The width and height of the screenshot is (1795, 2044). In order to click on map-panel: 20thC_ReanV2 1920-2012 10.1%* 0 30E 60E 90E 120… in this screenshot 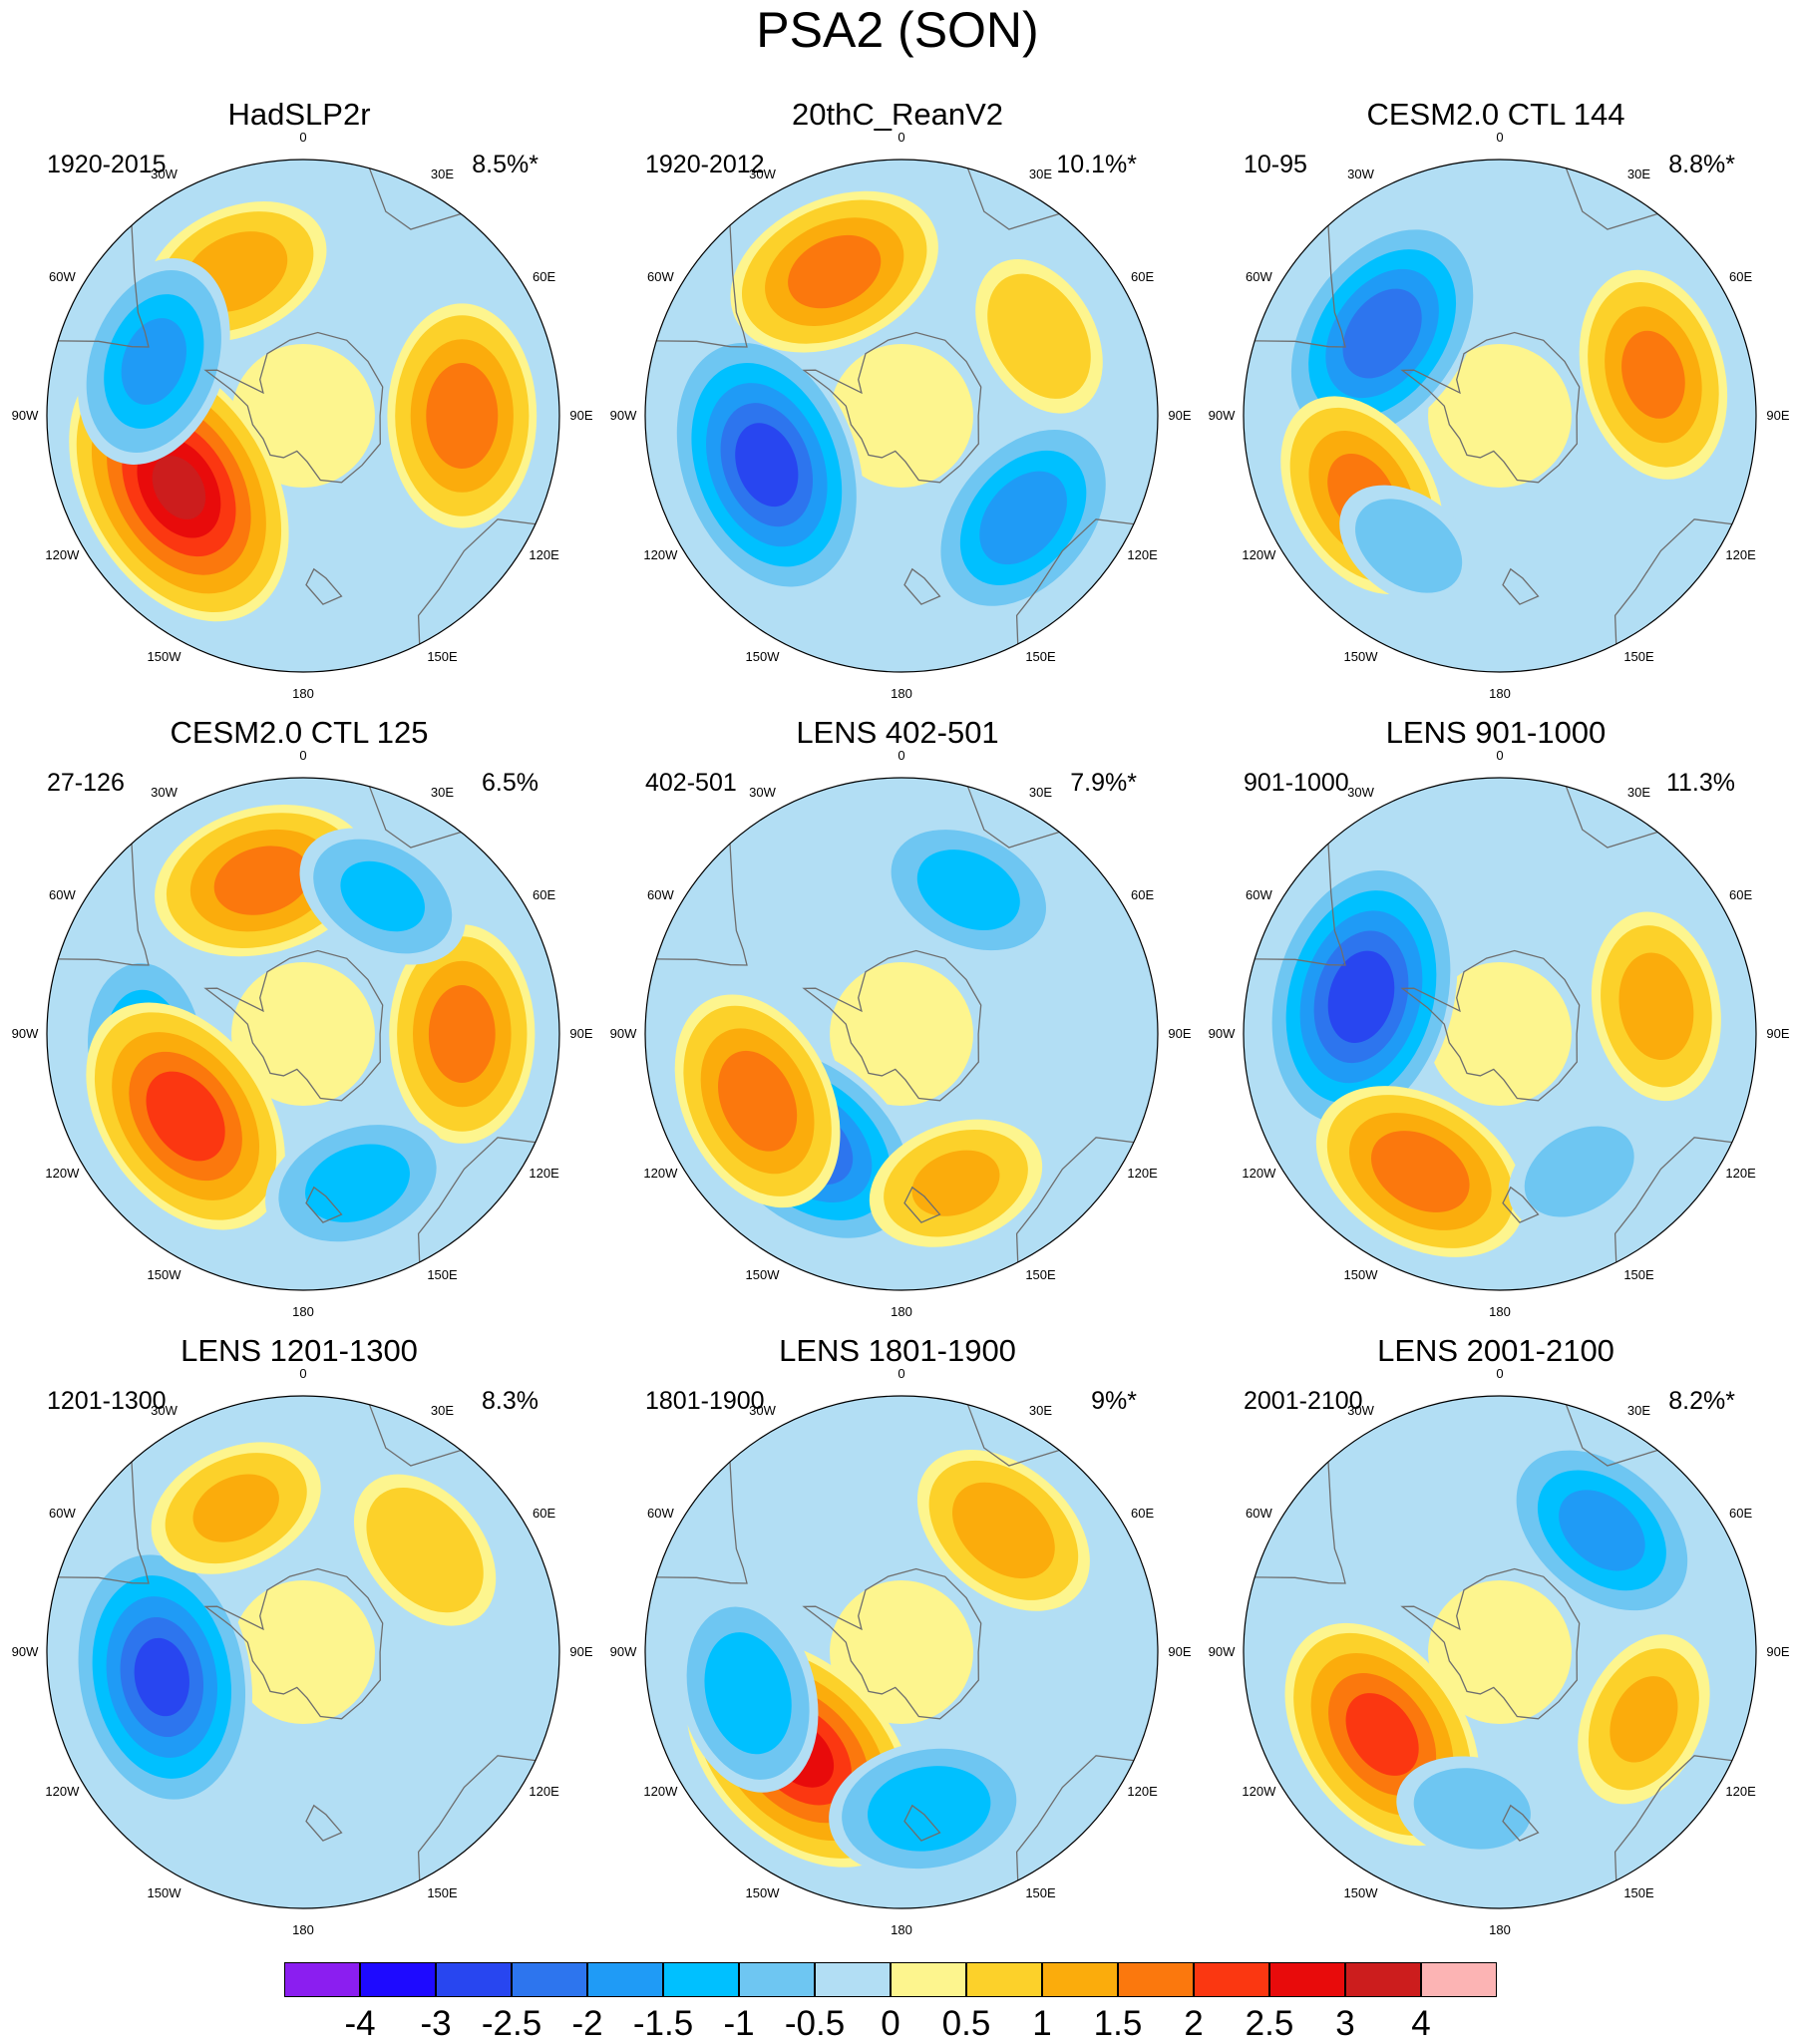, I will do `click(897, 404)`.